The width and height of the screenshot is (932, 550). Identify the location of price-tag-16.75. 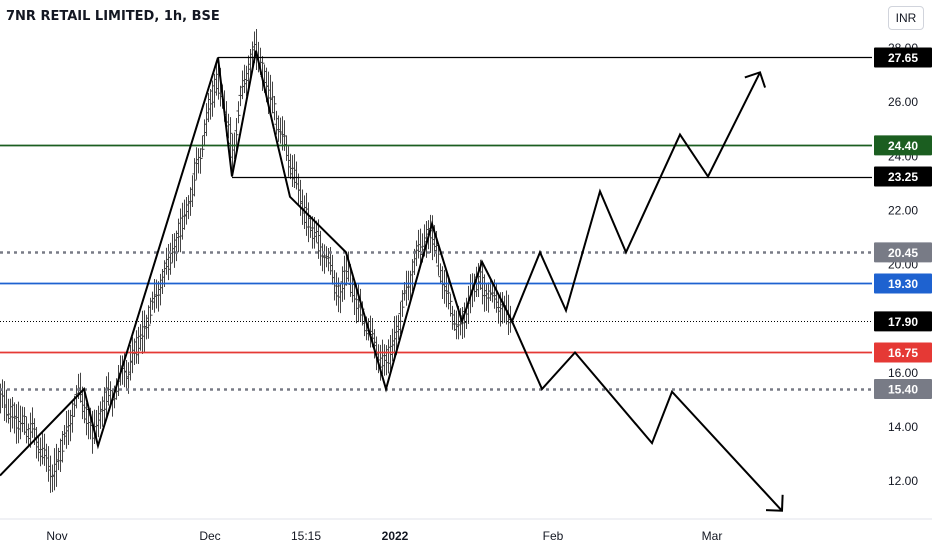
(903, 352).